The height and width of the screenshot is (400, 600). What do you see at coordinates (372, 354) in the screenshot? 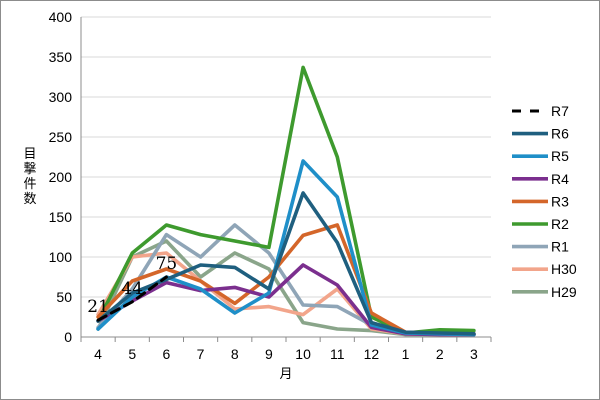
I see `x-tick-12: 12` at bounding box center [372, 354].